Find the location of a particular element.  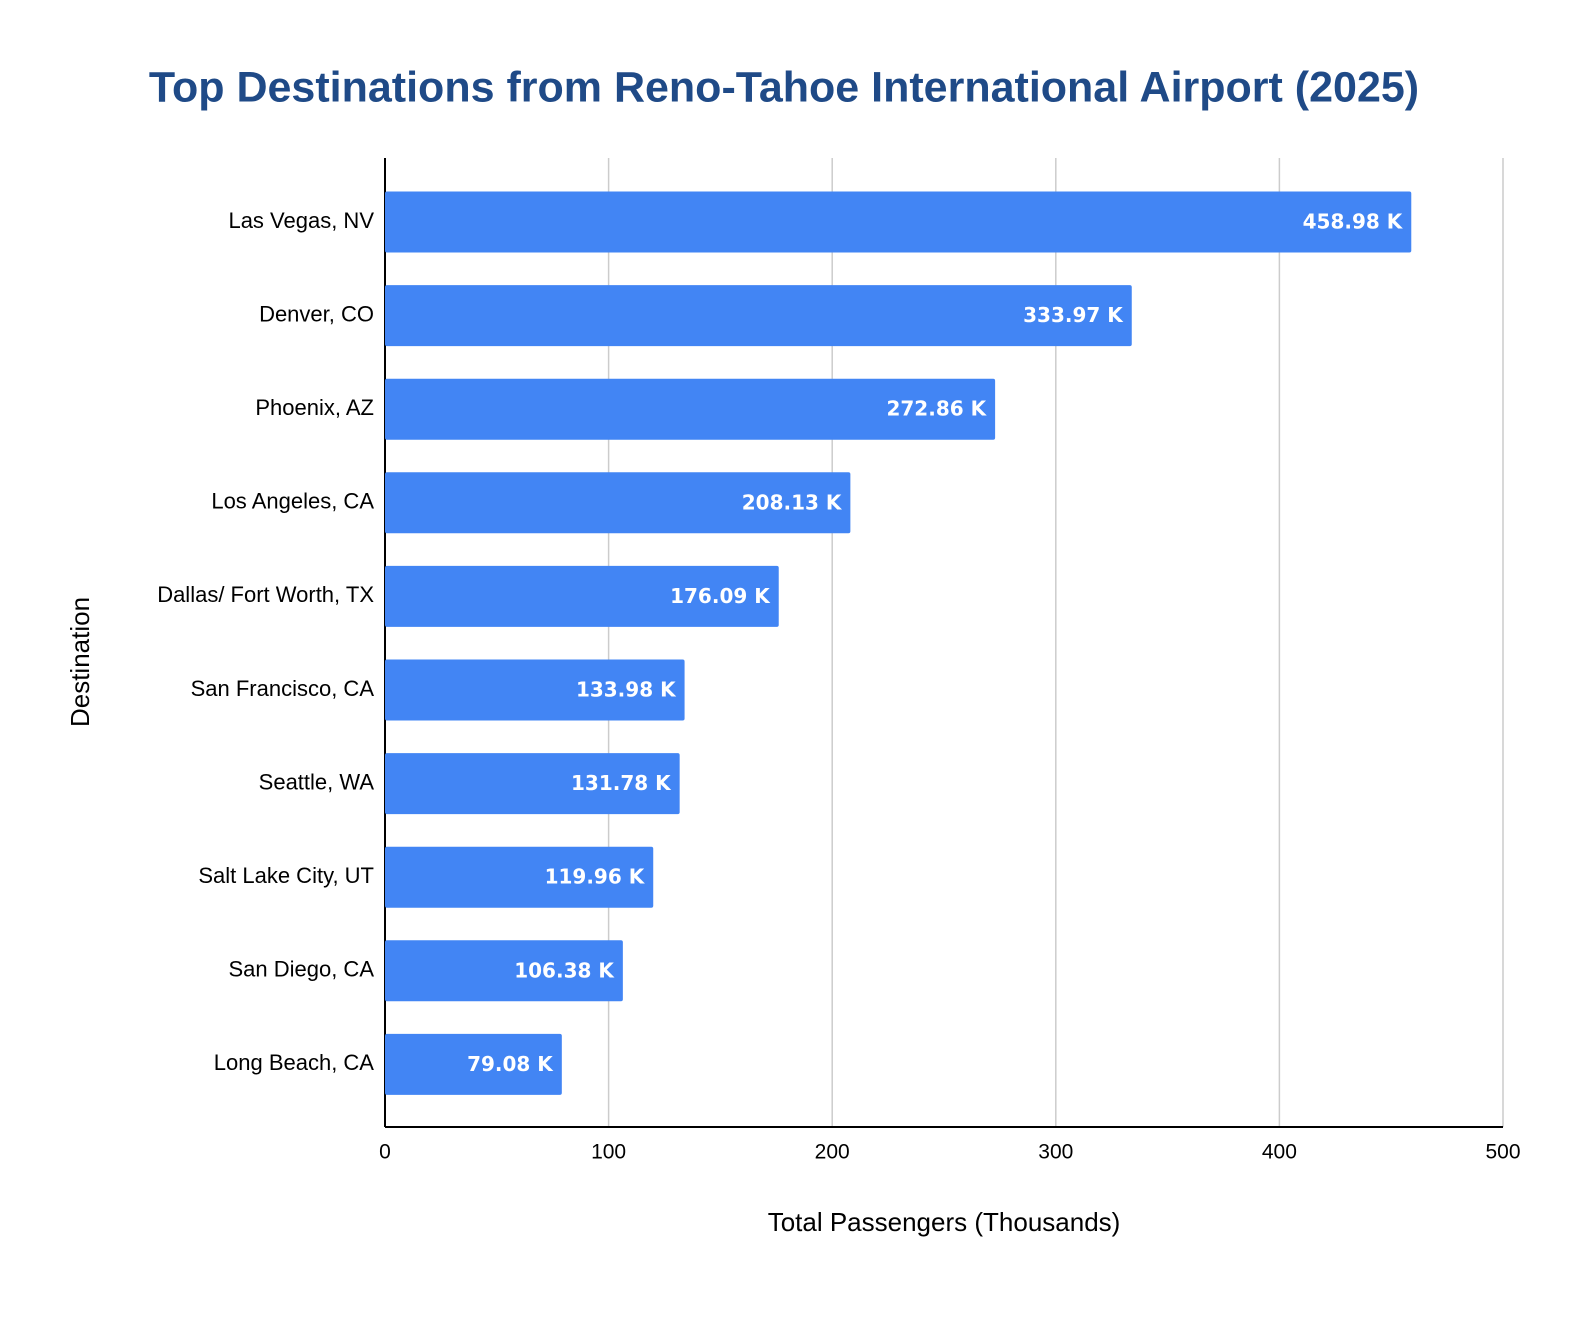

y-tick-label: Phoenix, AZ is located at coordinates (314, 407).